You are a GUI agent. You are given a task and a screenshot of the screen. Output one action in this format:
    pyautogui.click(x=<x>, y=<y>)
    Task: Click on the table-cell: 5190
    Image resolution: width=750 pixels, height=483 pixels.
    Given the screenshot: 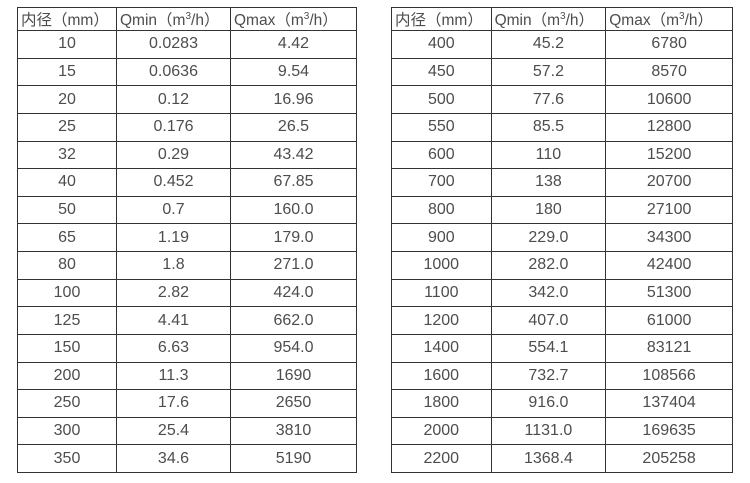 What is the action you would take?
    pyautogui.click(x=293, y=458)
    